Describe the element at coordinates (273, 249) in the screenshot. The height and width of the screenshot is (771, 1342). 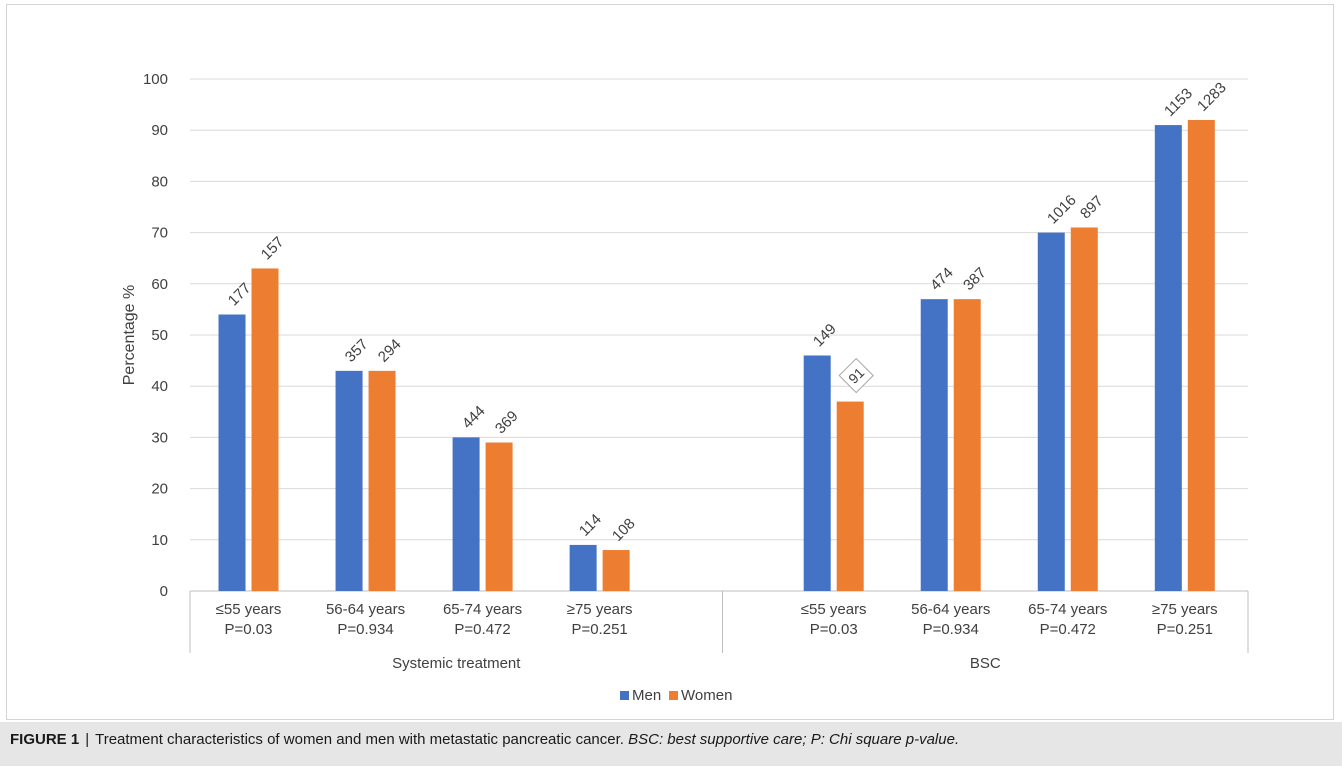
I see `data-label: 157` at that location.